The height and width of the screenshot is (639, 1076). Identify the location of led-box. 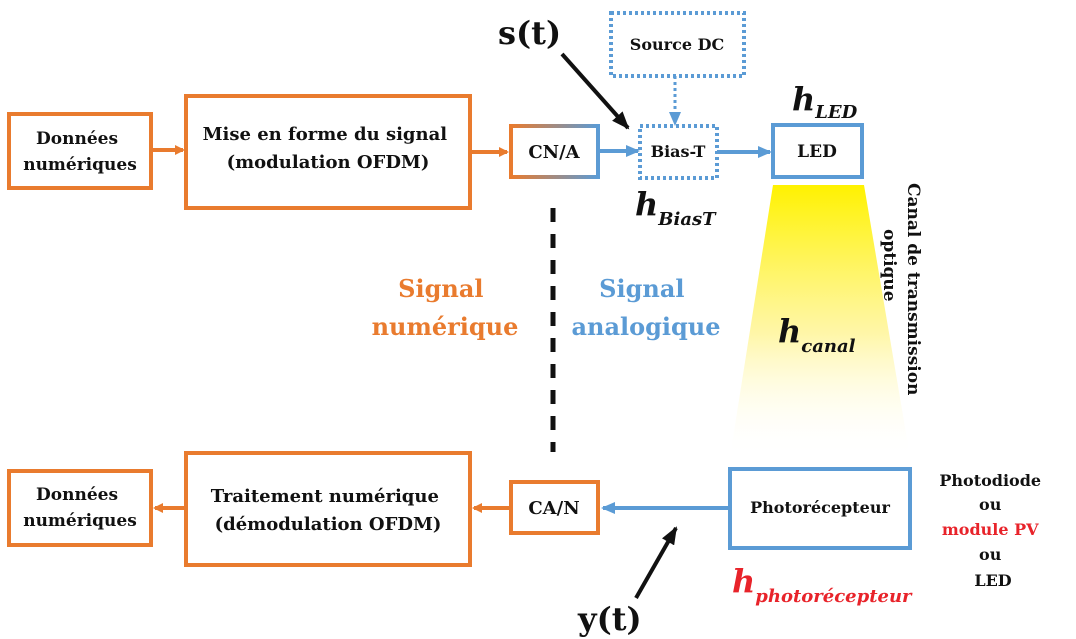
(817, 151).